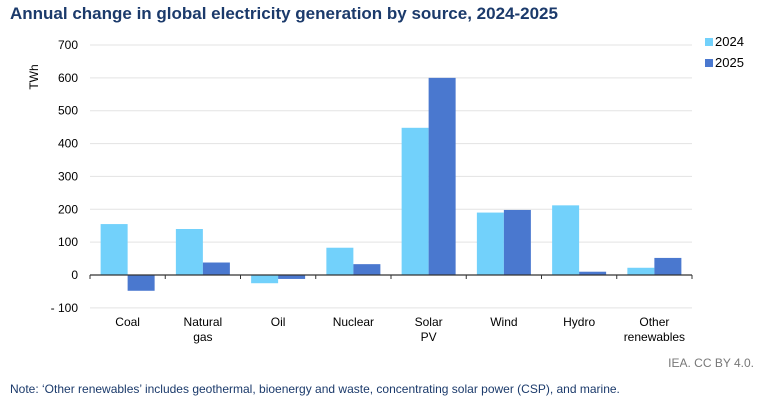 The image size is (768, 405). What do you see at coordinates (503, 322) in the screenshot?
I see `x-tick-label: Wind` at bounding box center [503, 322].